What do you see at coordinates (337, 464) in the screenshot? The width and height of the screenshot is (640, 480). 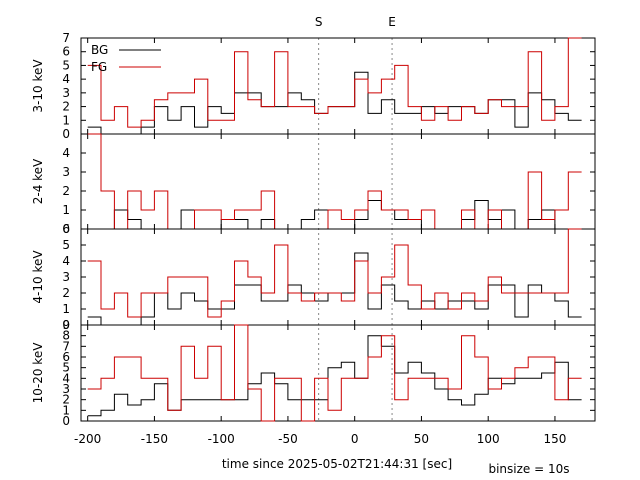 I see `x-axis-label: time since 2025-05-02T21:44:31 [sec]` at bounding box center [337, 464].